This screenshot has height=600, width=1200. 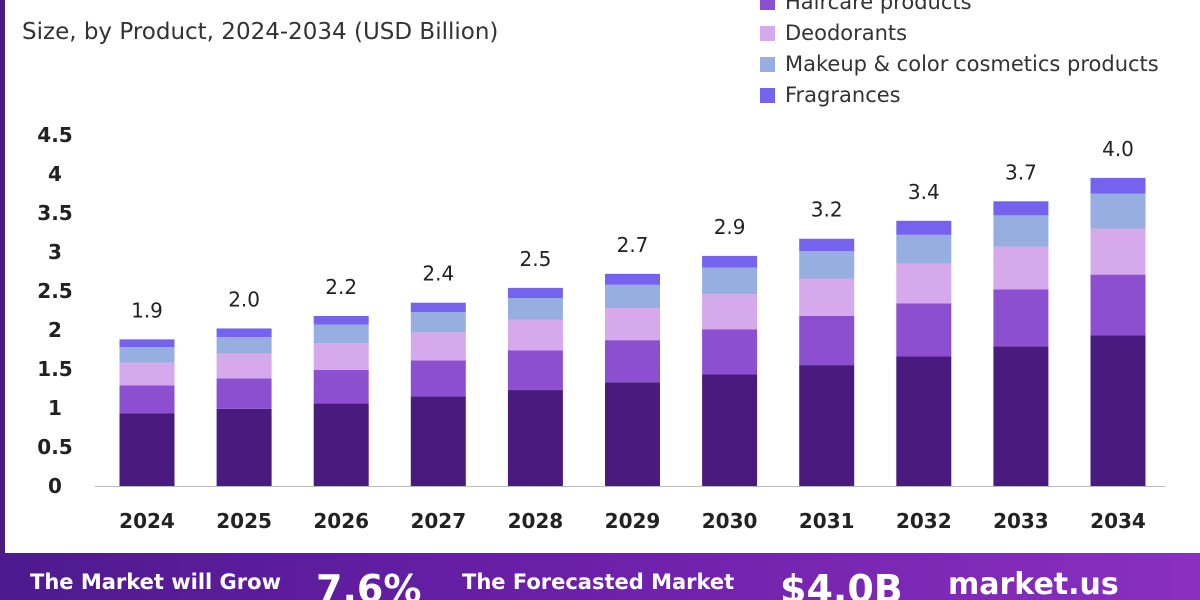 What do you see at coordinates (369, 583) in the screenshot?
I see `footer-growth-value: 7.6%` at bounding box center [369, 583].